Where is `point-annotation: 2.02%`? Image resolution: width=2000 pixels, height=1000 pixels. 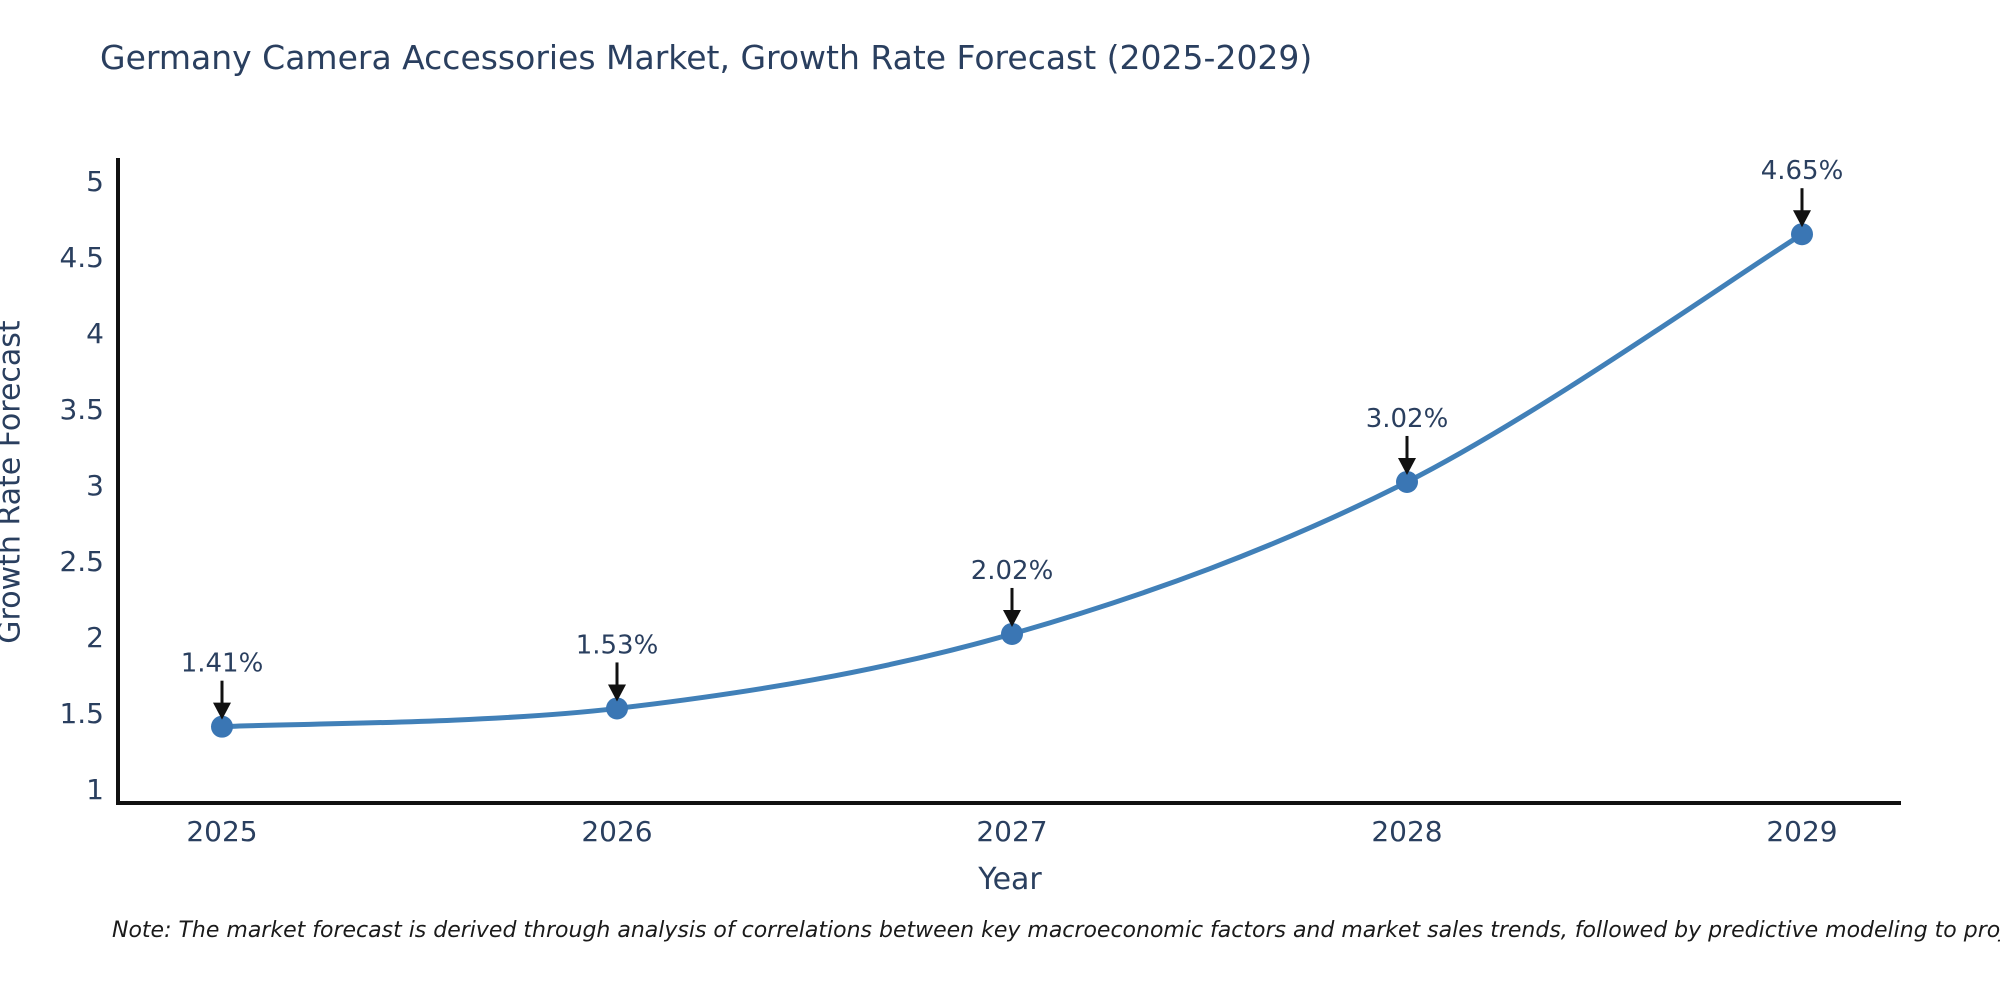 point-annotation: 2.02% is located at coordinates (1012, 571).